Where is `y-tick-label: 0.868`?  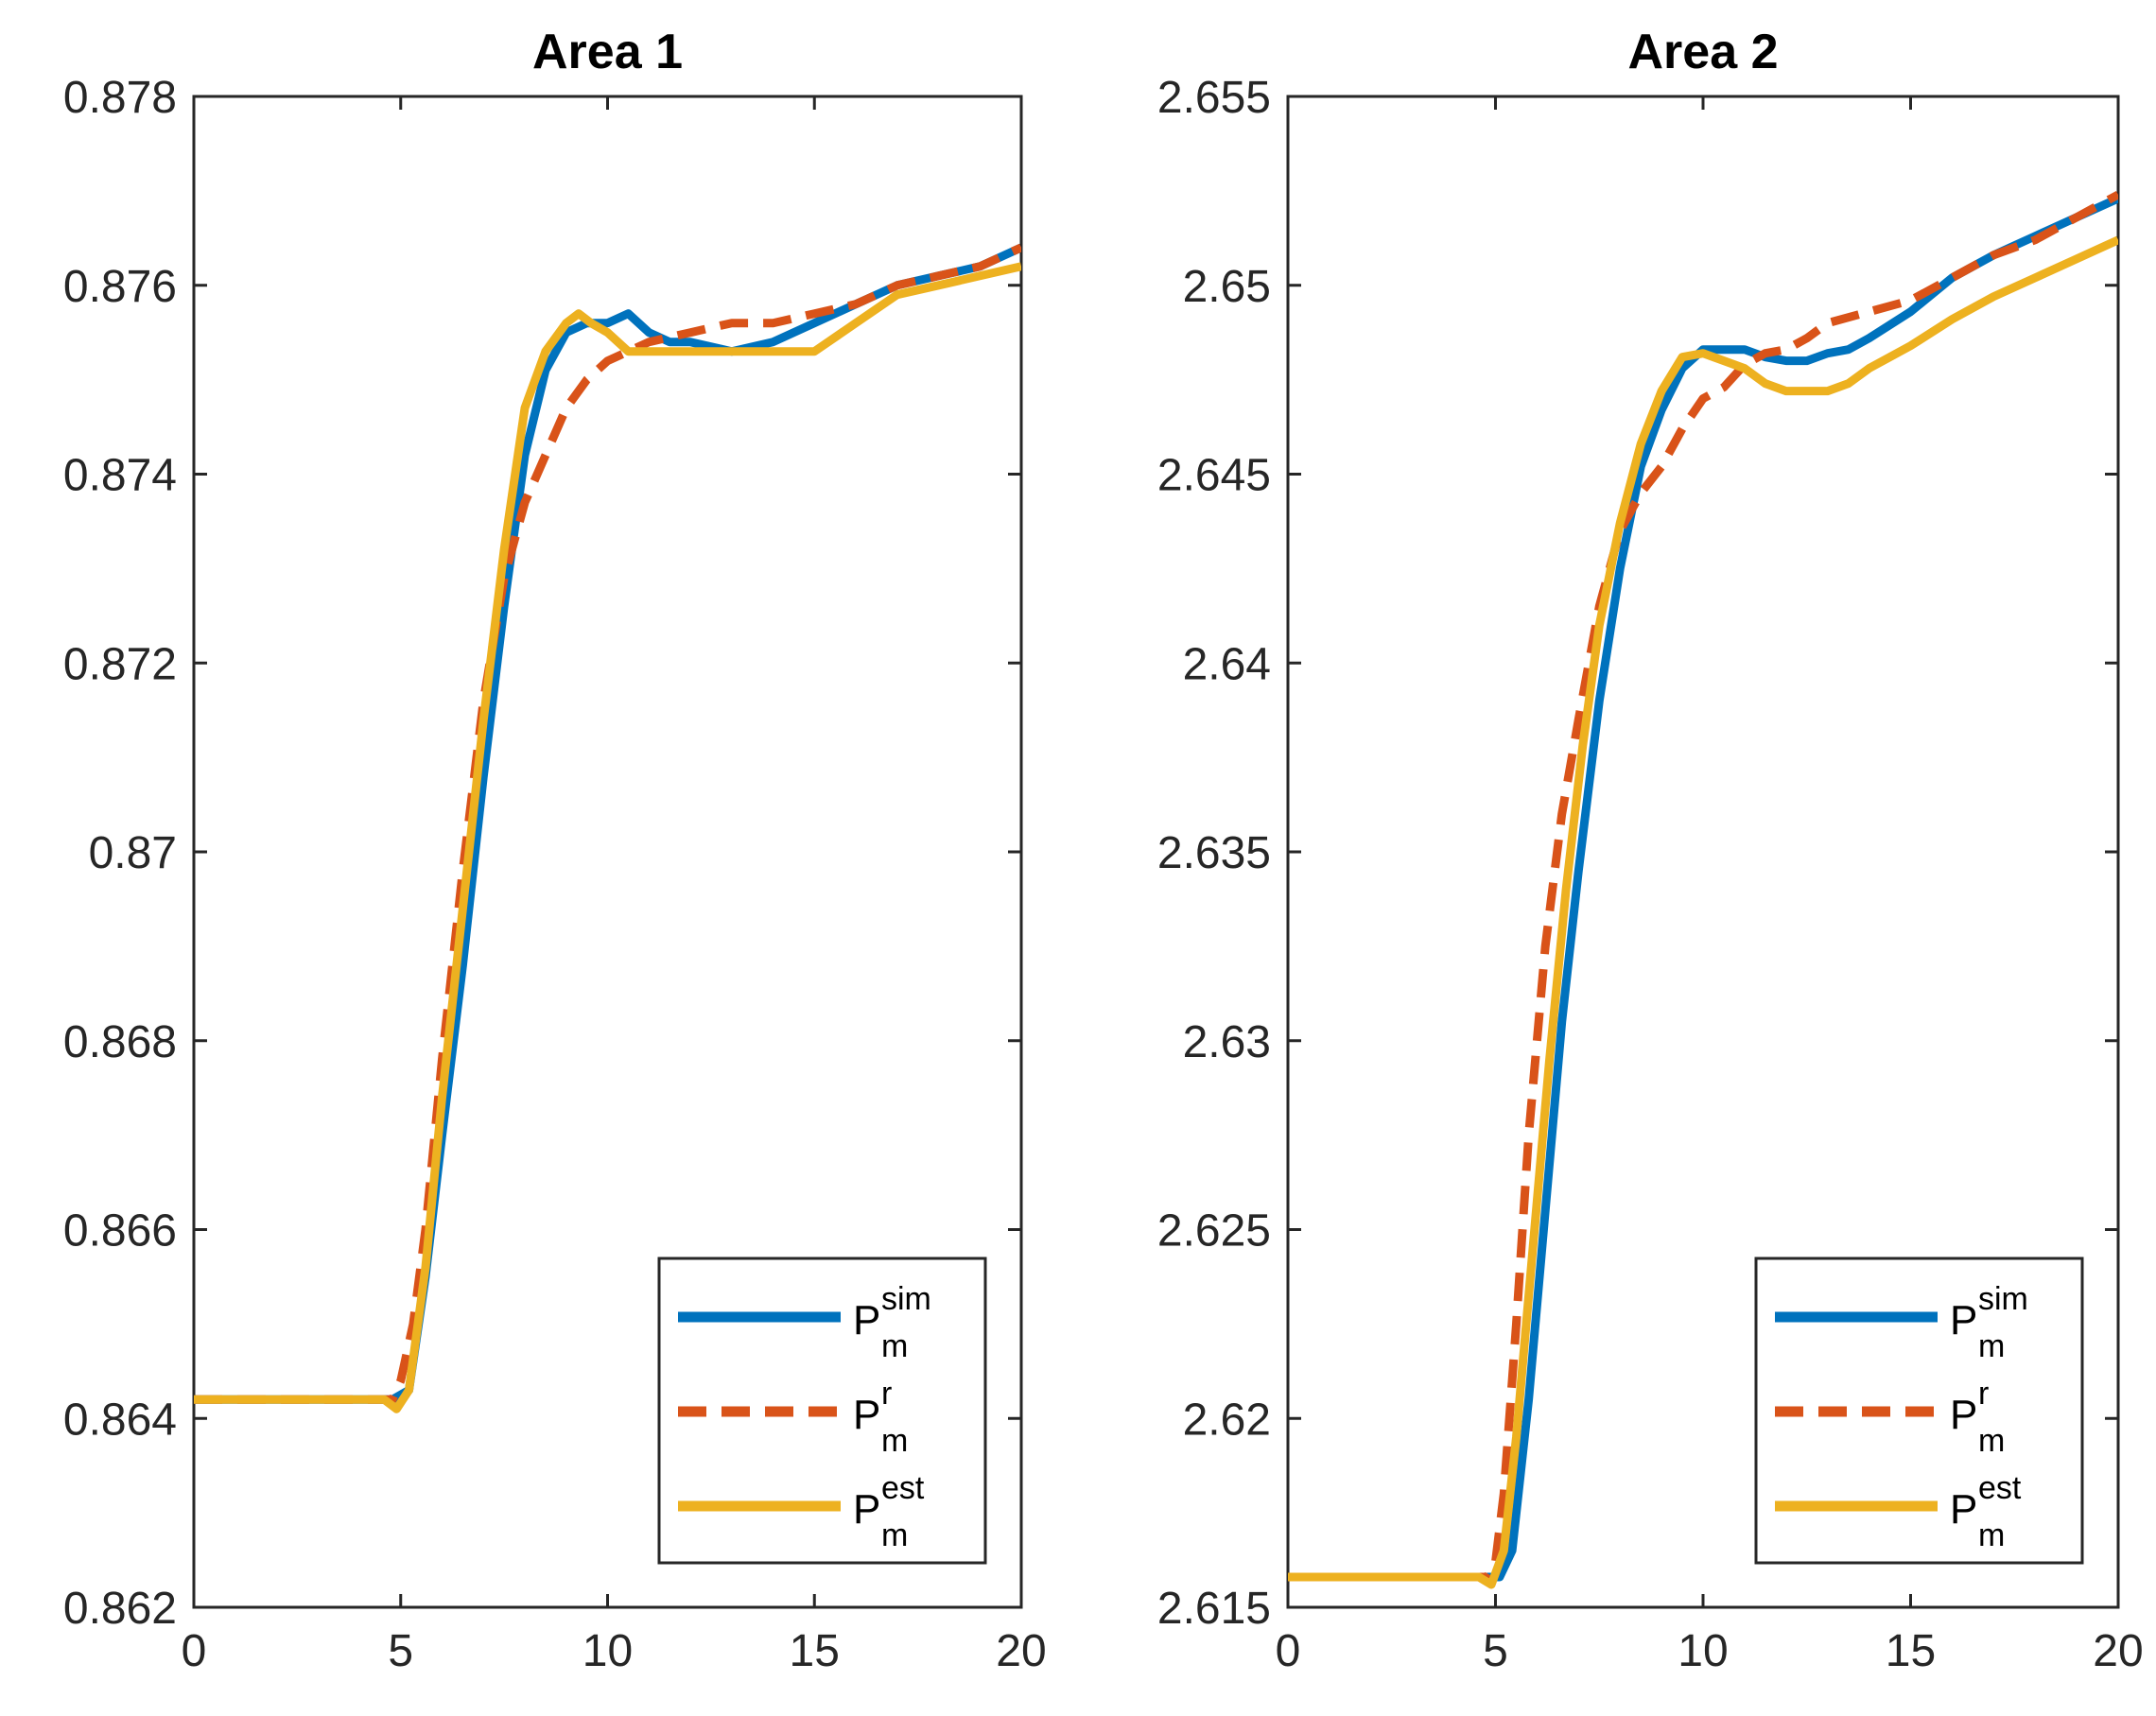 y-tick-label: 0.868 is located at coordinates (120, 1042).